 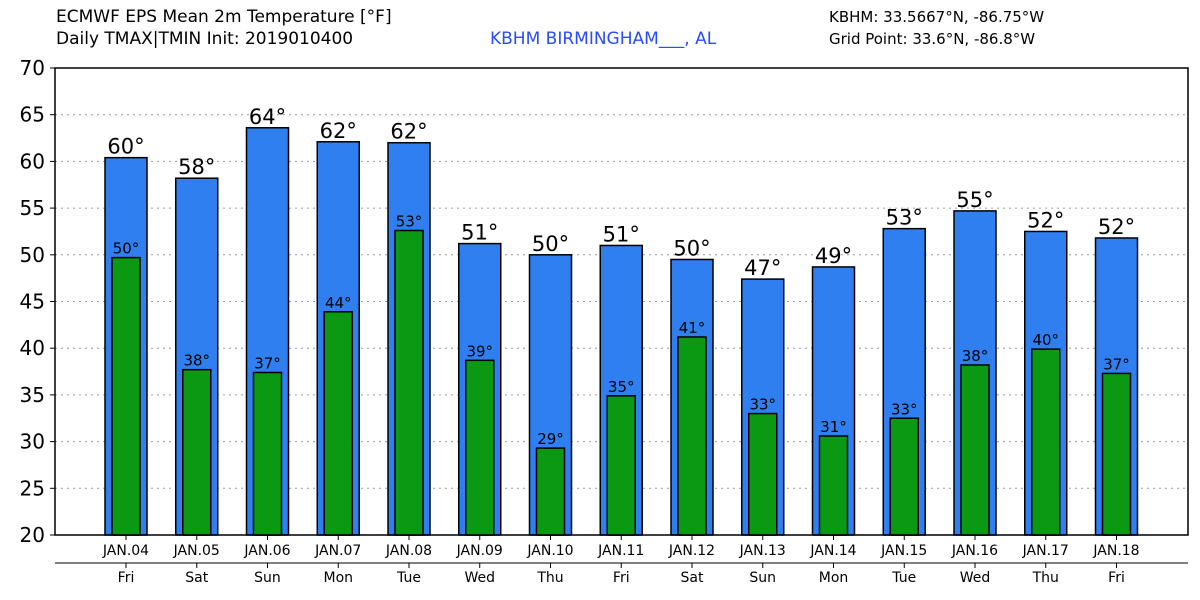 What do you see at coordinates (621, 387) in the screenshot?
I see `tmin-label: 35°` at bounding box center [621, 387].